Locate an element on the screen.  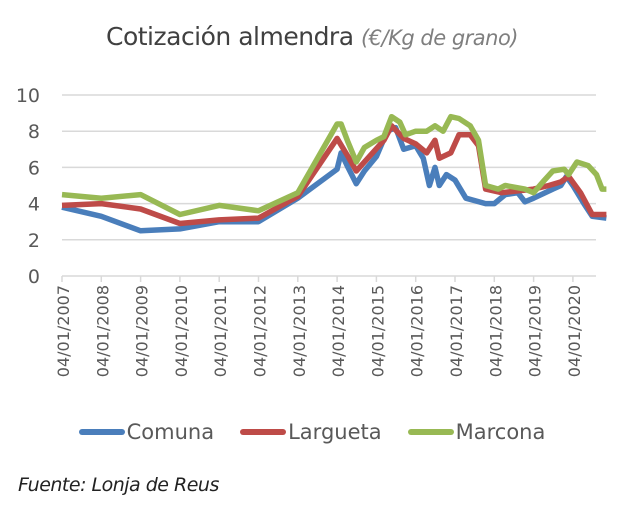
x-tick-label: 04/01/2019 is located at coordinates (535, 331).